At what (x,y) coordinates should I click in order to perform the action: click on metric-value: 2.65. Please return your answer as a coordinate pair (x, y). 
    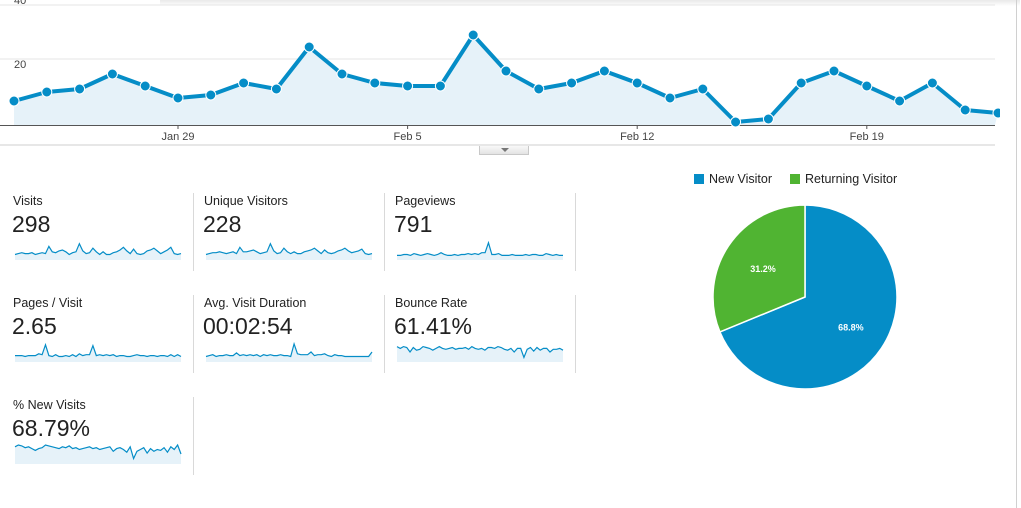
    Looking at the image, I should click on (34, 326).